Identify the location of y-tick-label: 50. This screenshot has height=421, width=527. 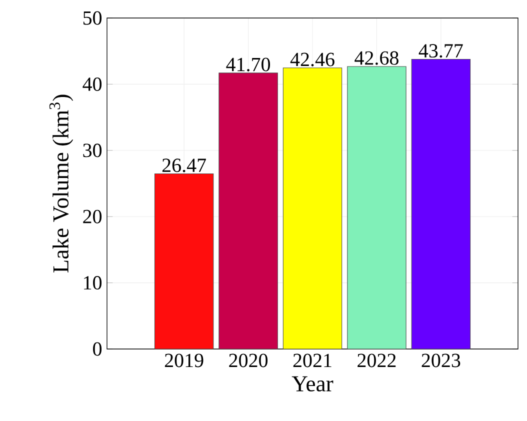
(92, 18).